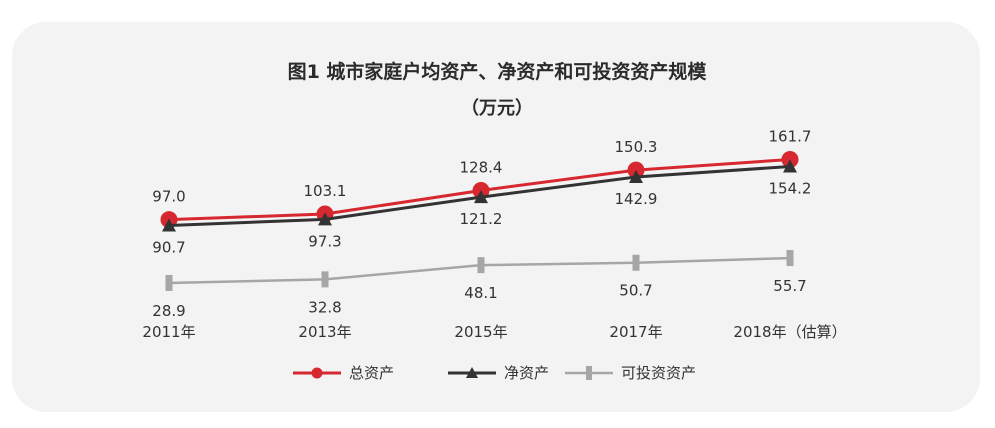  I want to click on x-tick-label: 2013年, so click(324, 332).